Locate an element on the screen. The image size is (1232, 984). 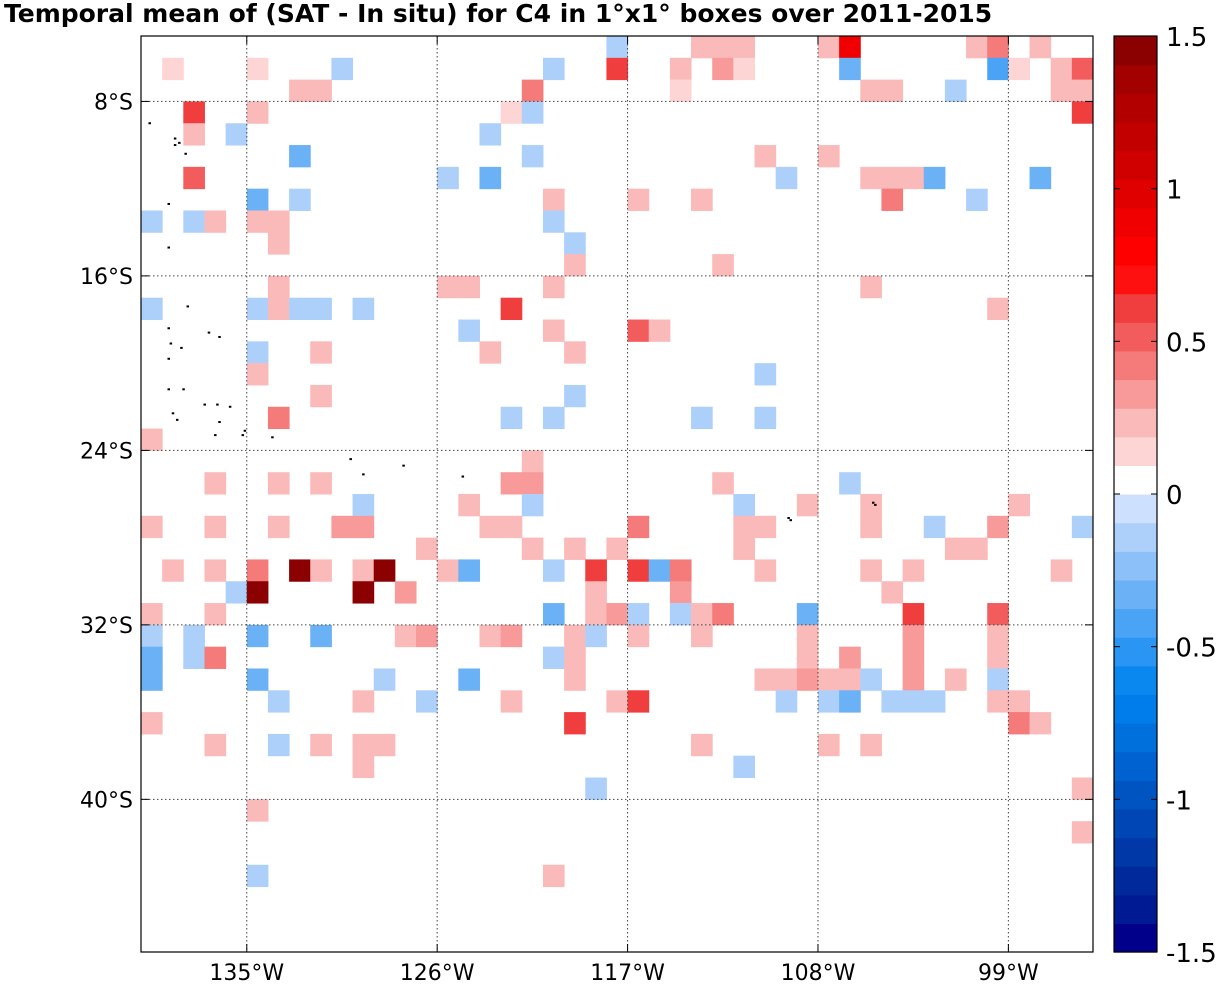
x-tick-label: 117°W is located at coordinates (627, 972).